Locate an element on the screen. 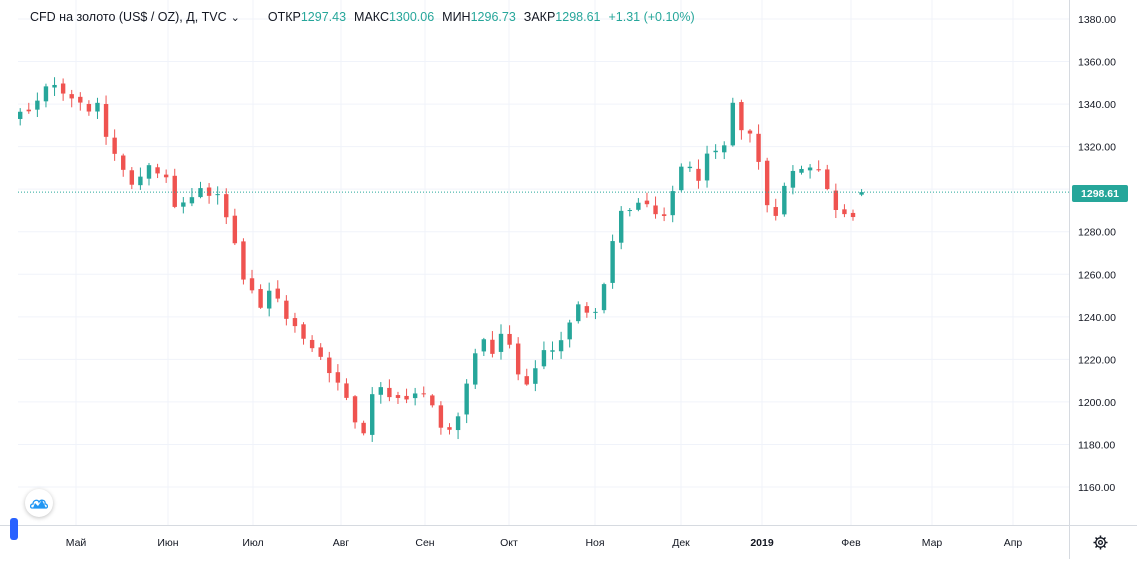  time-tick-label: Фев is located at coordinates (851, 543).